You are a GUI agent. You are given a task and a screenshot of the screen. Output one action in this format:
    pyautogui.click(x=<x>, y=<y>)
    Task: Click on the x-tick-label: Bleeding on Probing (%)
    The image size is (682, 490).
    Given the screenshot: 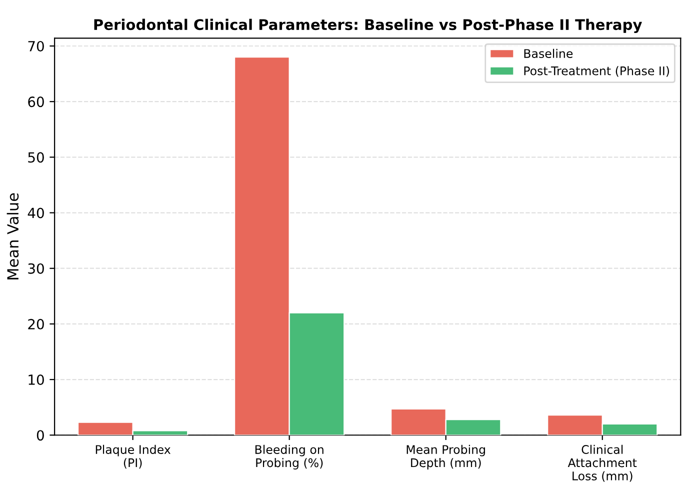 What is the action you would take?
    pyautogui.click(x=289, y=457)
    